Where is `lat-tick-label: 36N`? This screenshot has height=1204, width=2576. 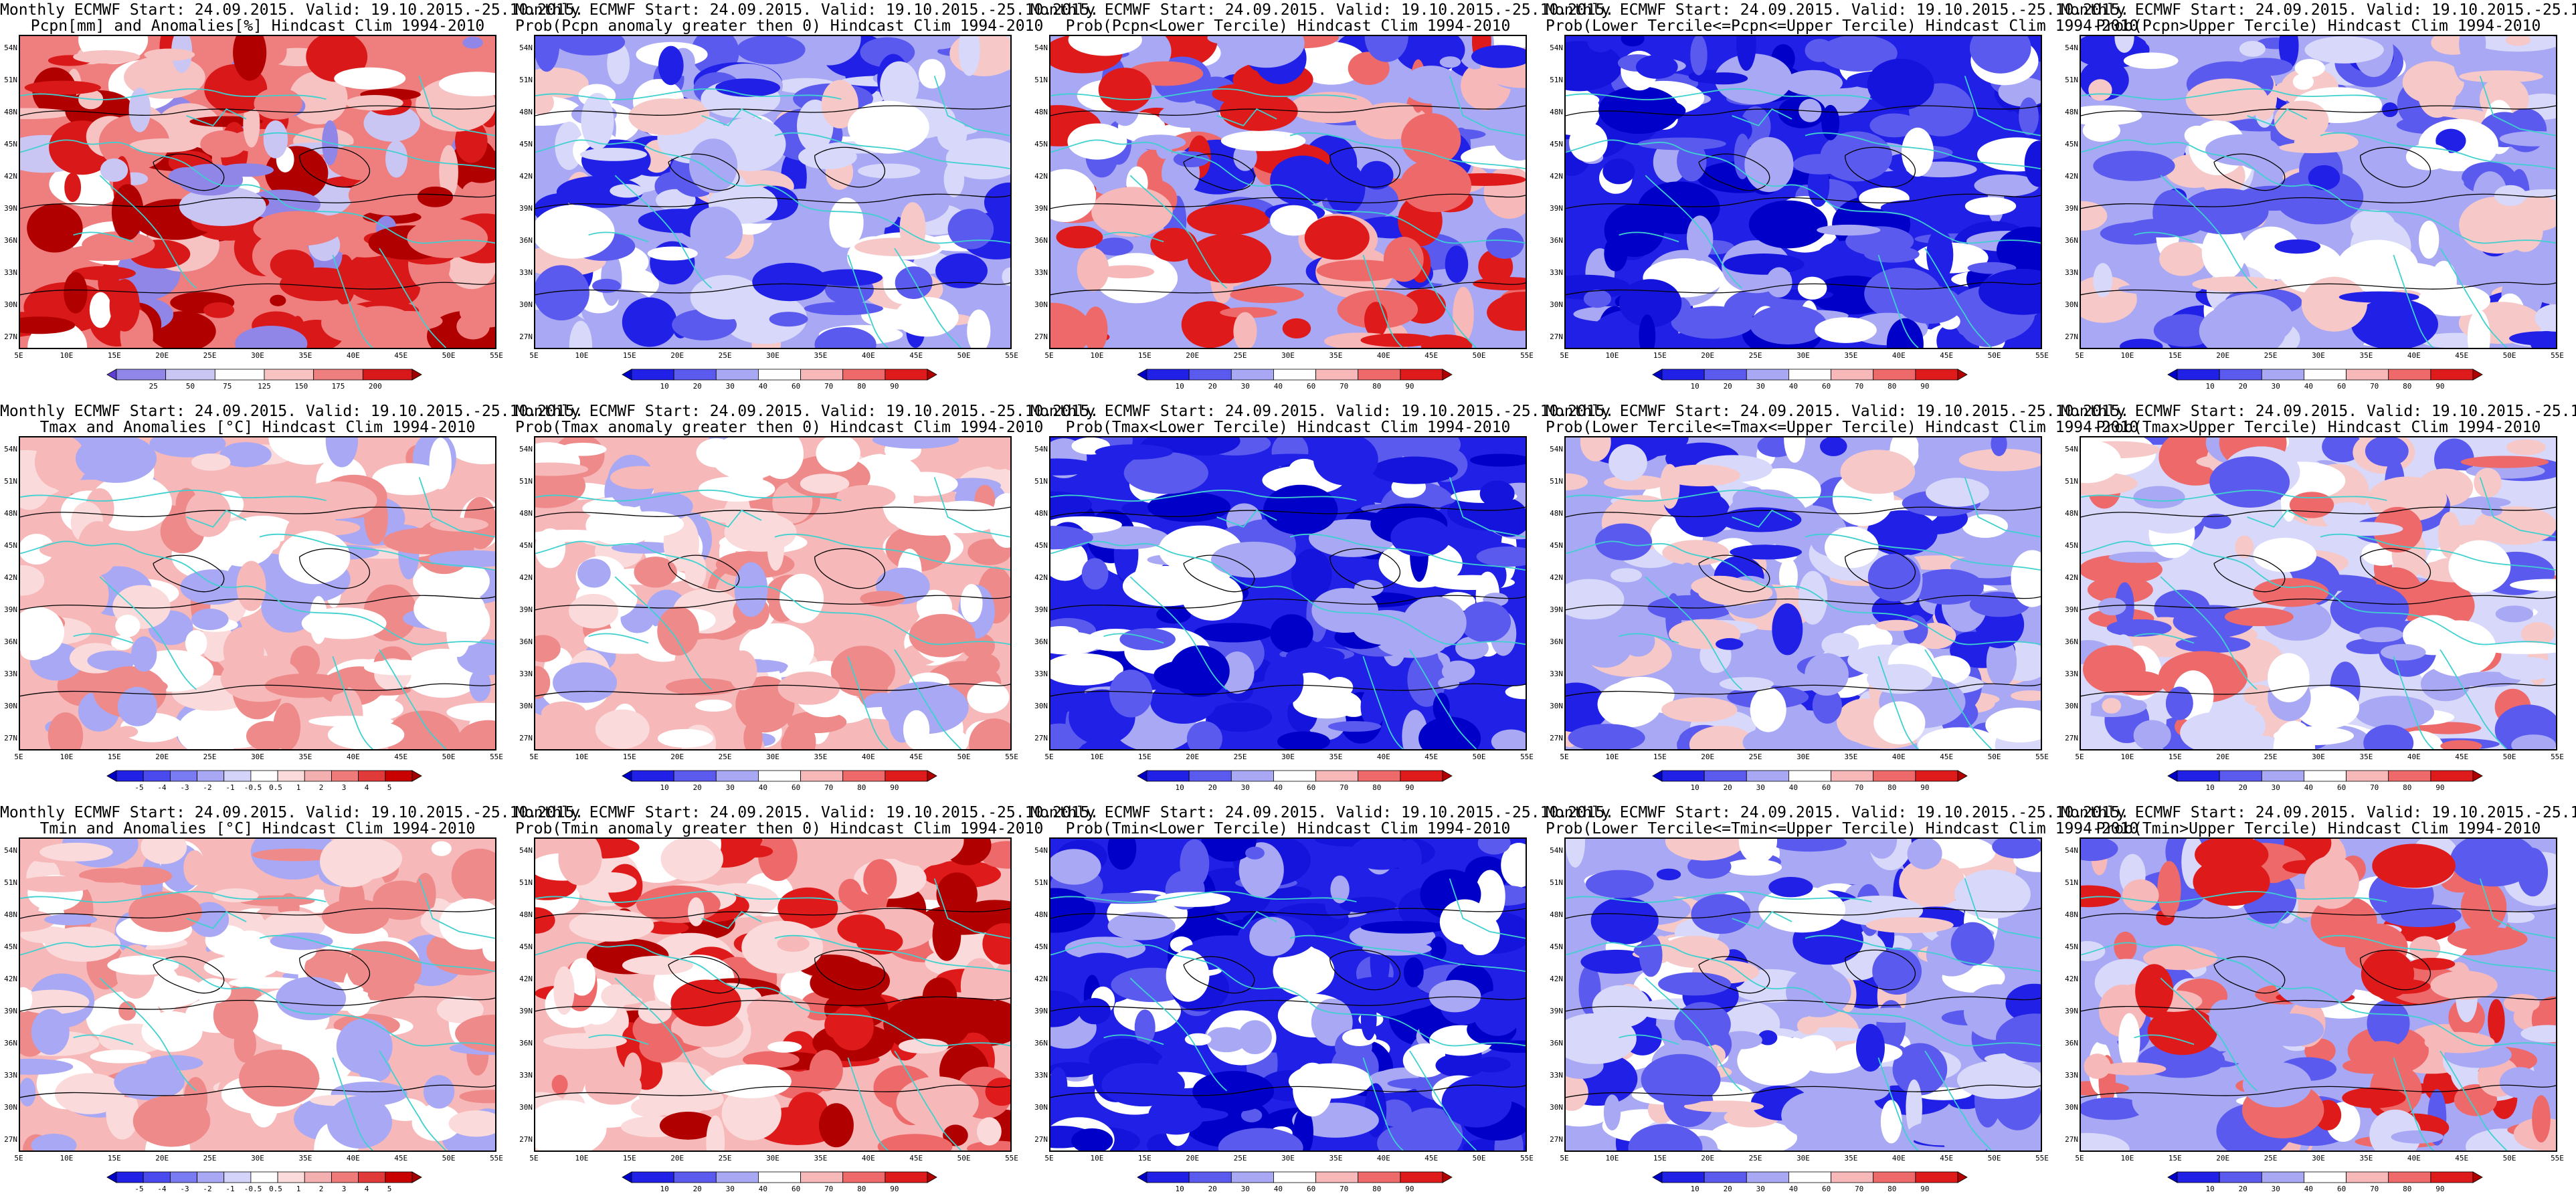
lat-tick-label: 36N is located at coordinates (1557, 1043).